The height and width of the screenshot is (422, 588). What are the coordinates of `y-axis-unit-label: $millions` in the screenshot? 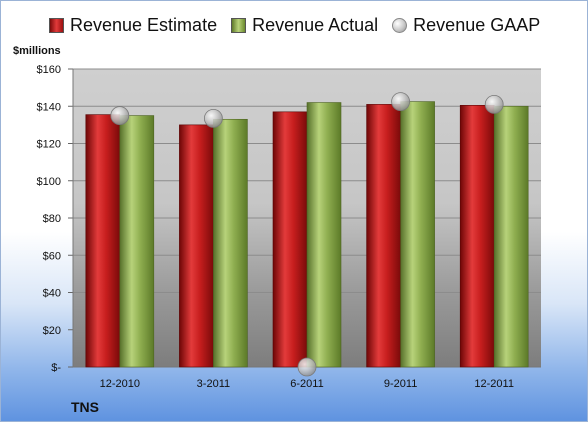 It's located at (37, 51).